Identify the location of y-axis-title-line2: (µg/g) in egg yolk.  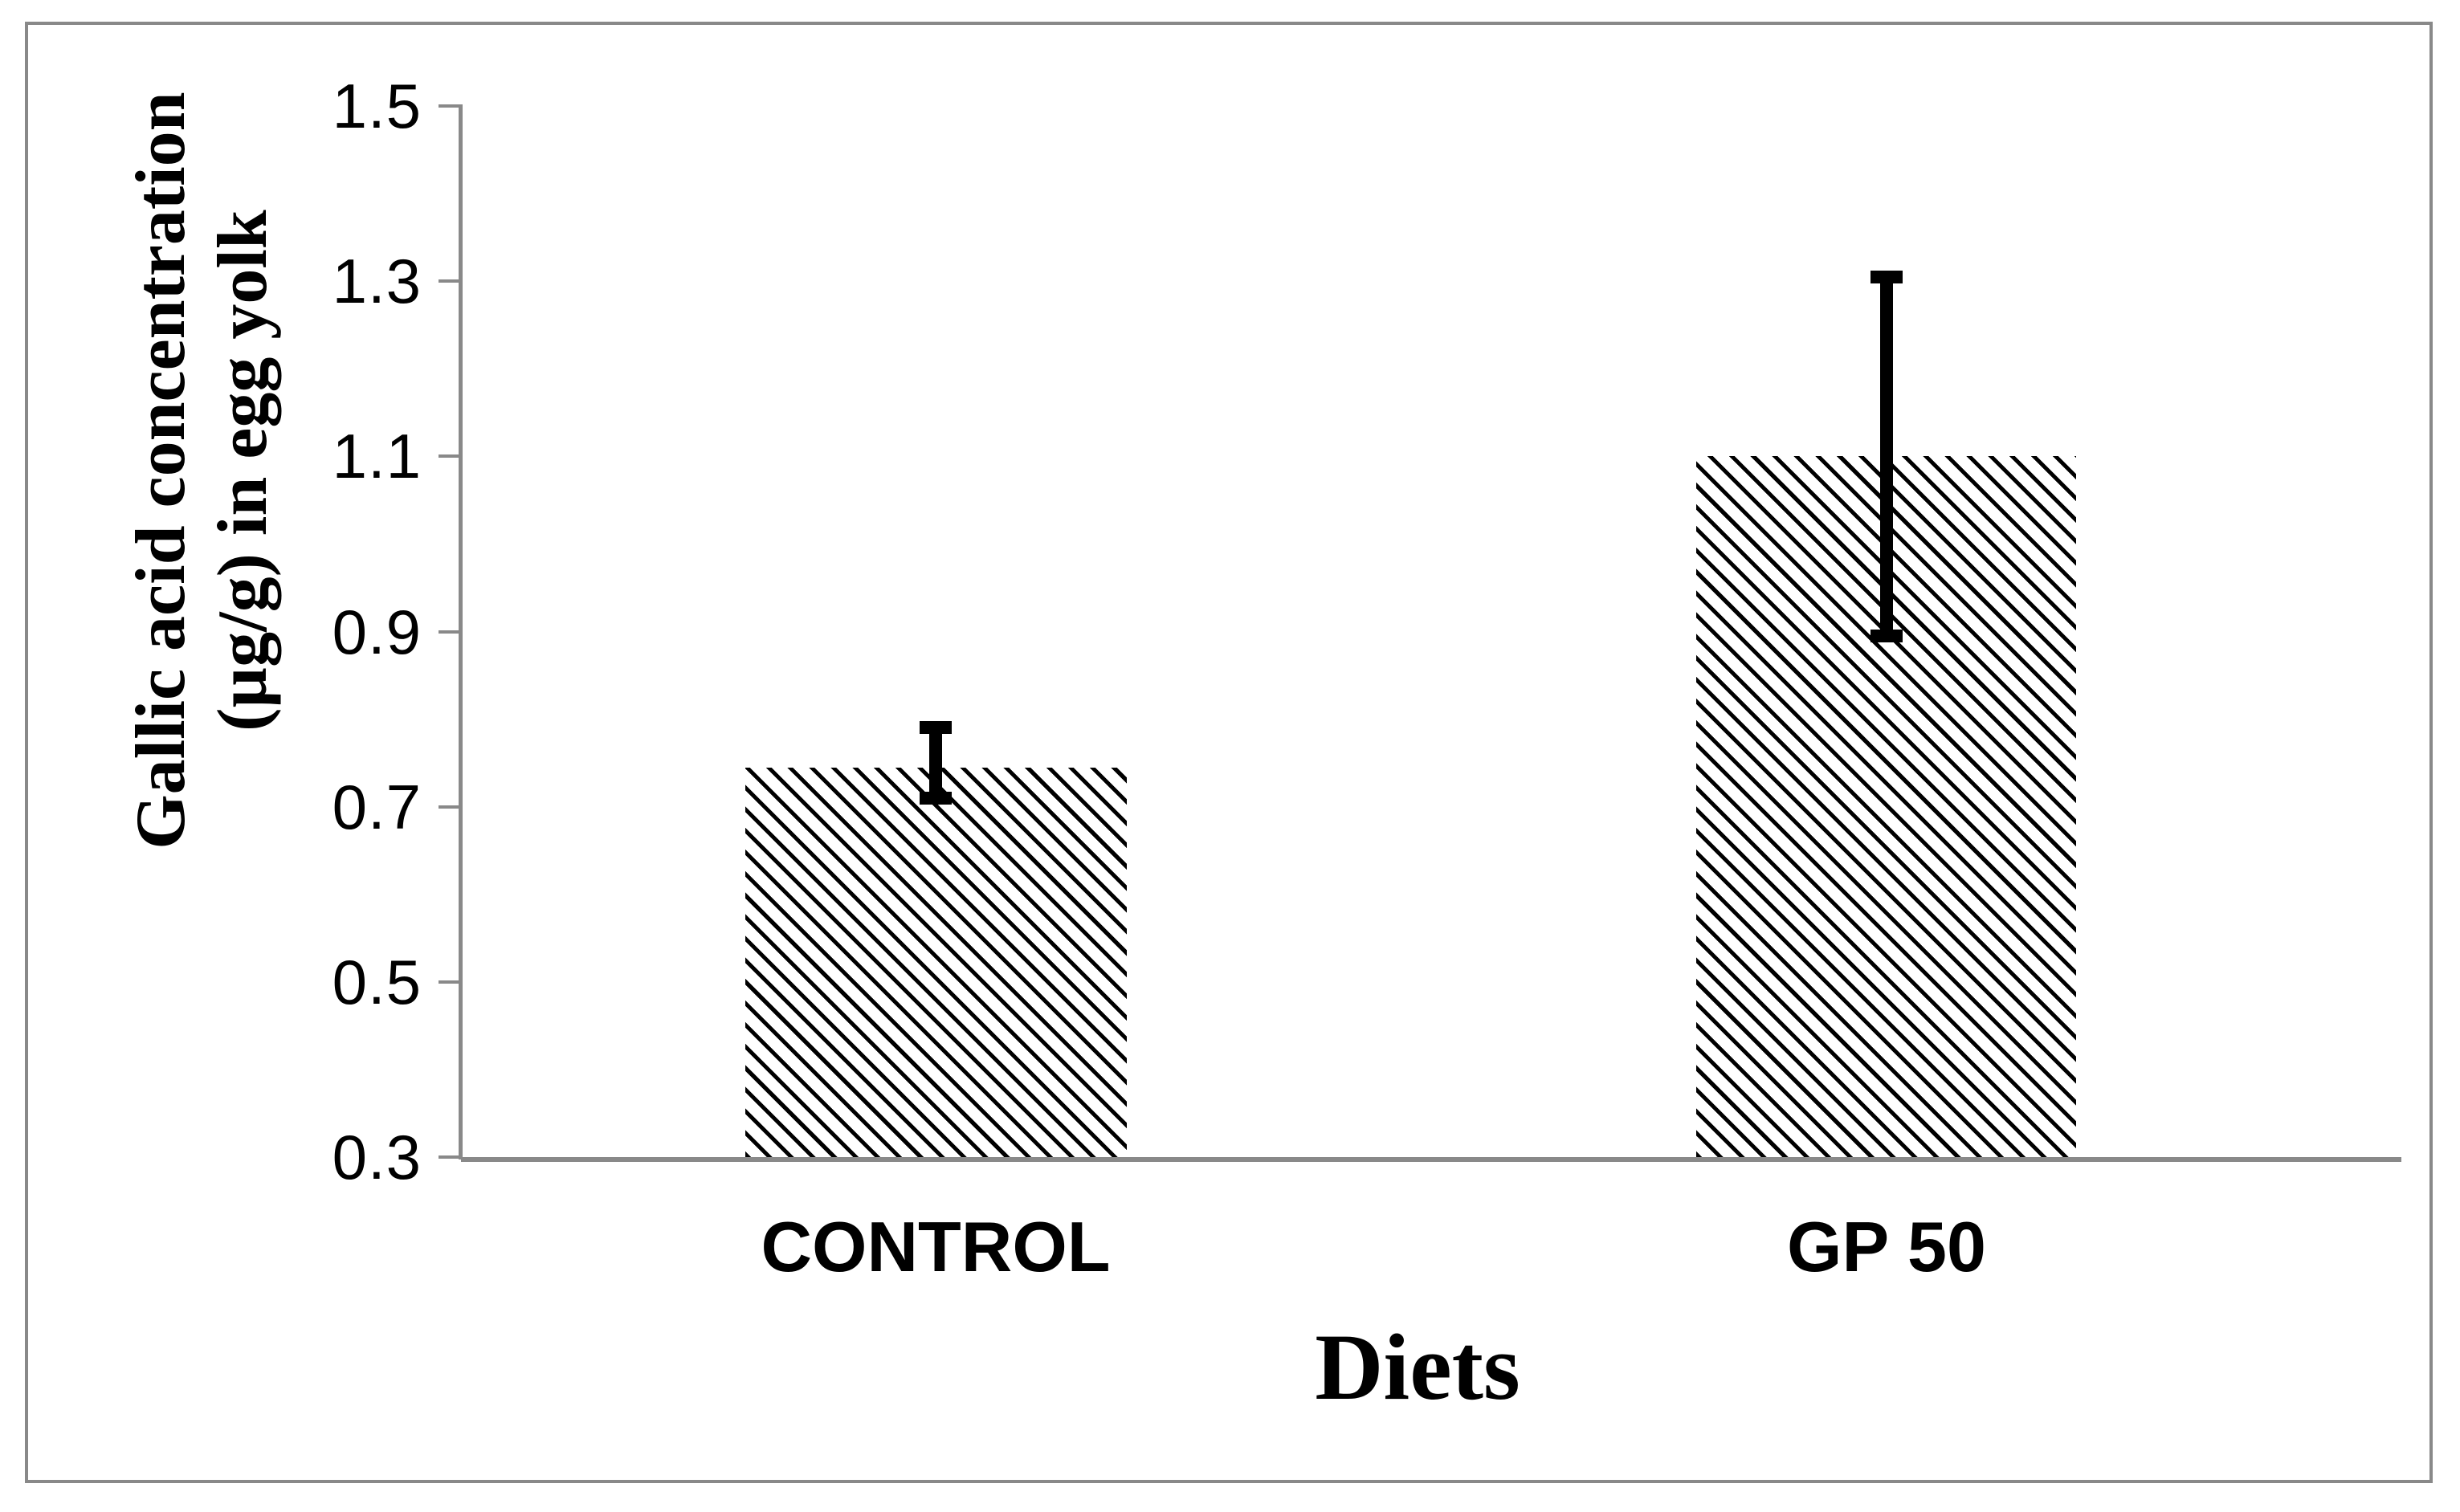
(243, 471).